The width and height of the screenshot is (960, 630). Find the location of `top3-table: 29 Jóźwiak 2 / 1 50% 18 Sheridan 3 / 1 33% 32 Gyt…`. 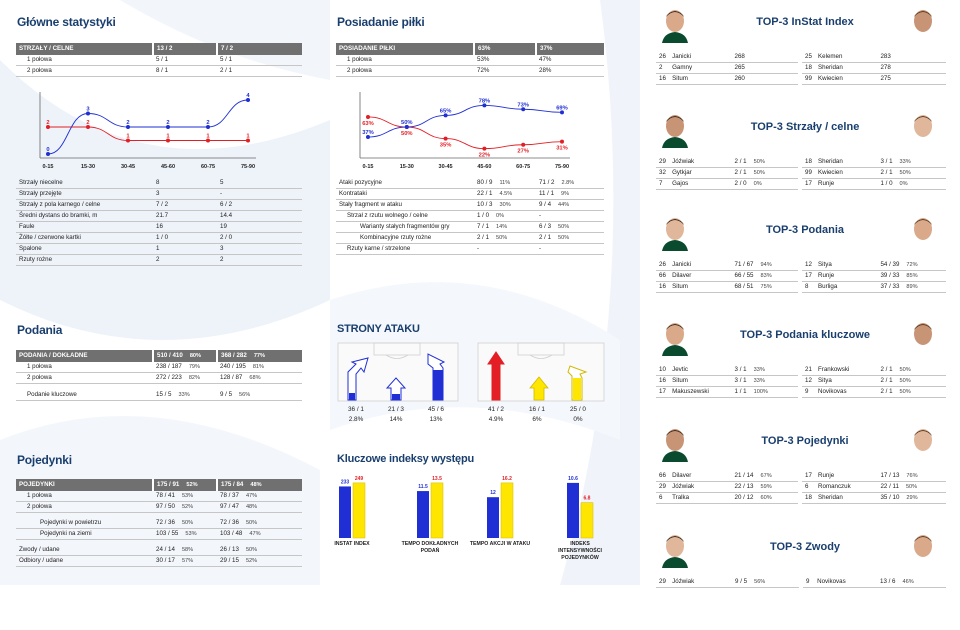

top3-table: 29 Jóźwiak 2 / 1 50% 18 Sheridan 3 / 1 33% 32 Gyt… is located at coordinates (801, 173).